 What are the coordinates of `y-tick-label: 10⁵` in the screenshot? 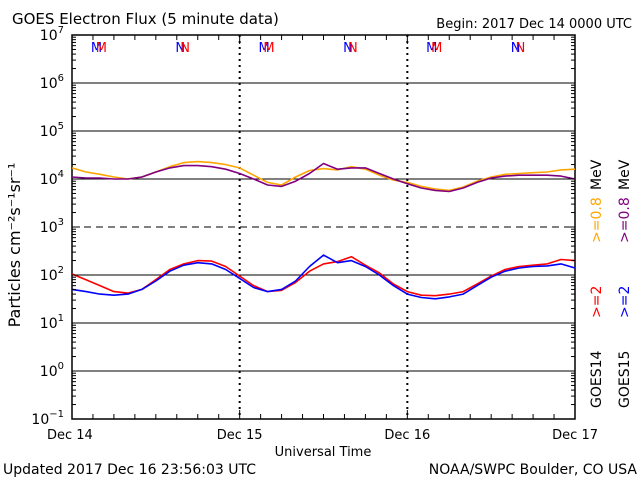 It's located at (52, 130).